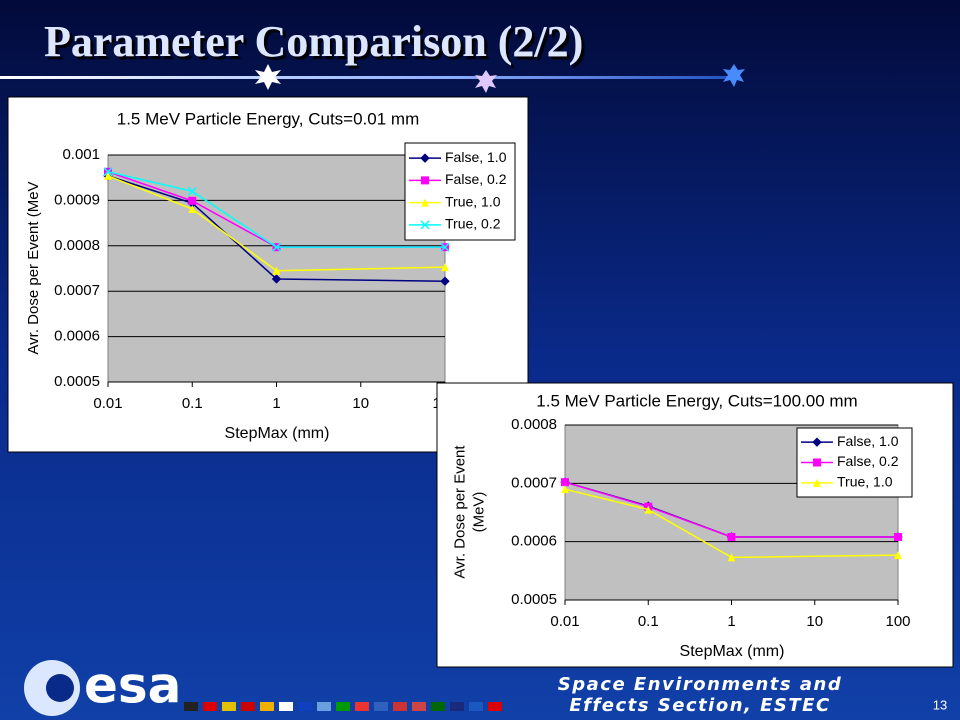 Image resolution: width=960 pixels, height=725 pixels. What do you see at coordinates (897, 621) in the screenshot?
I see `x-tick-label: 100` at bounding box center [897, 621].